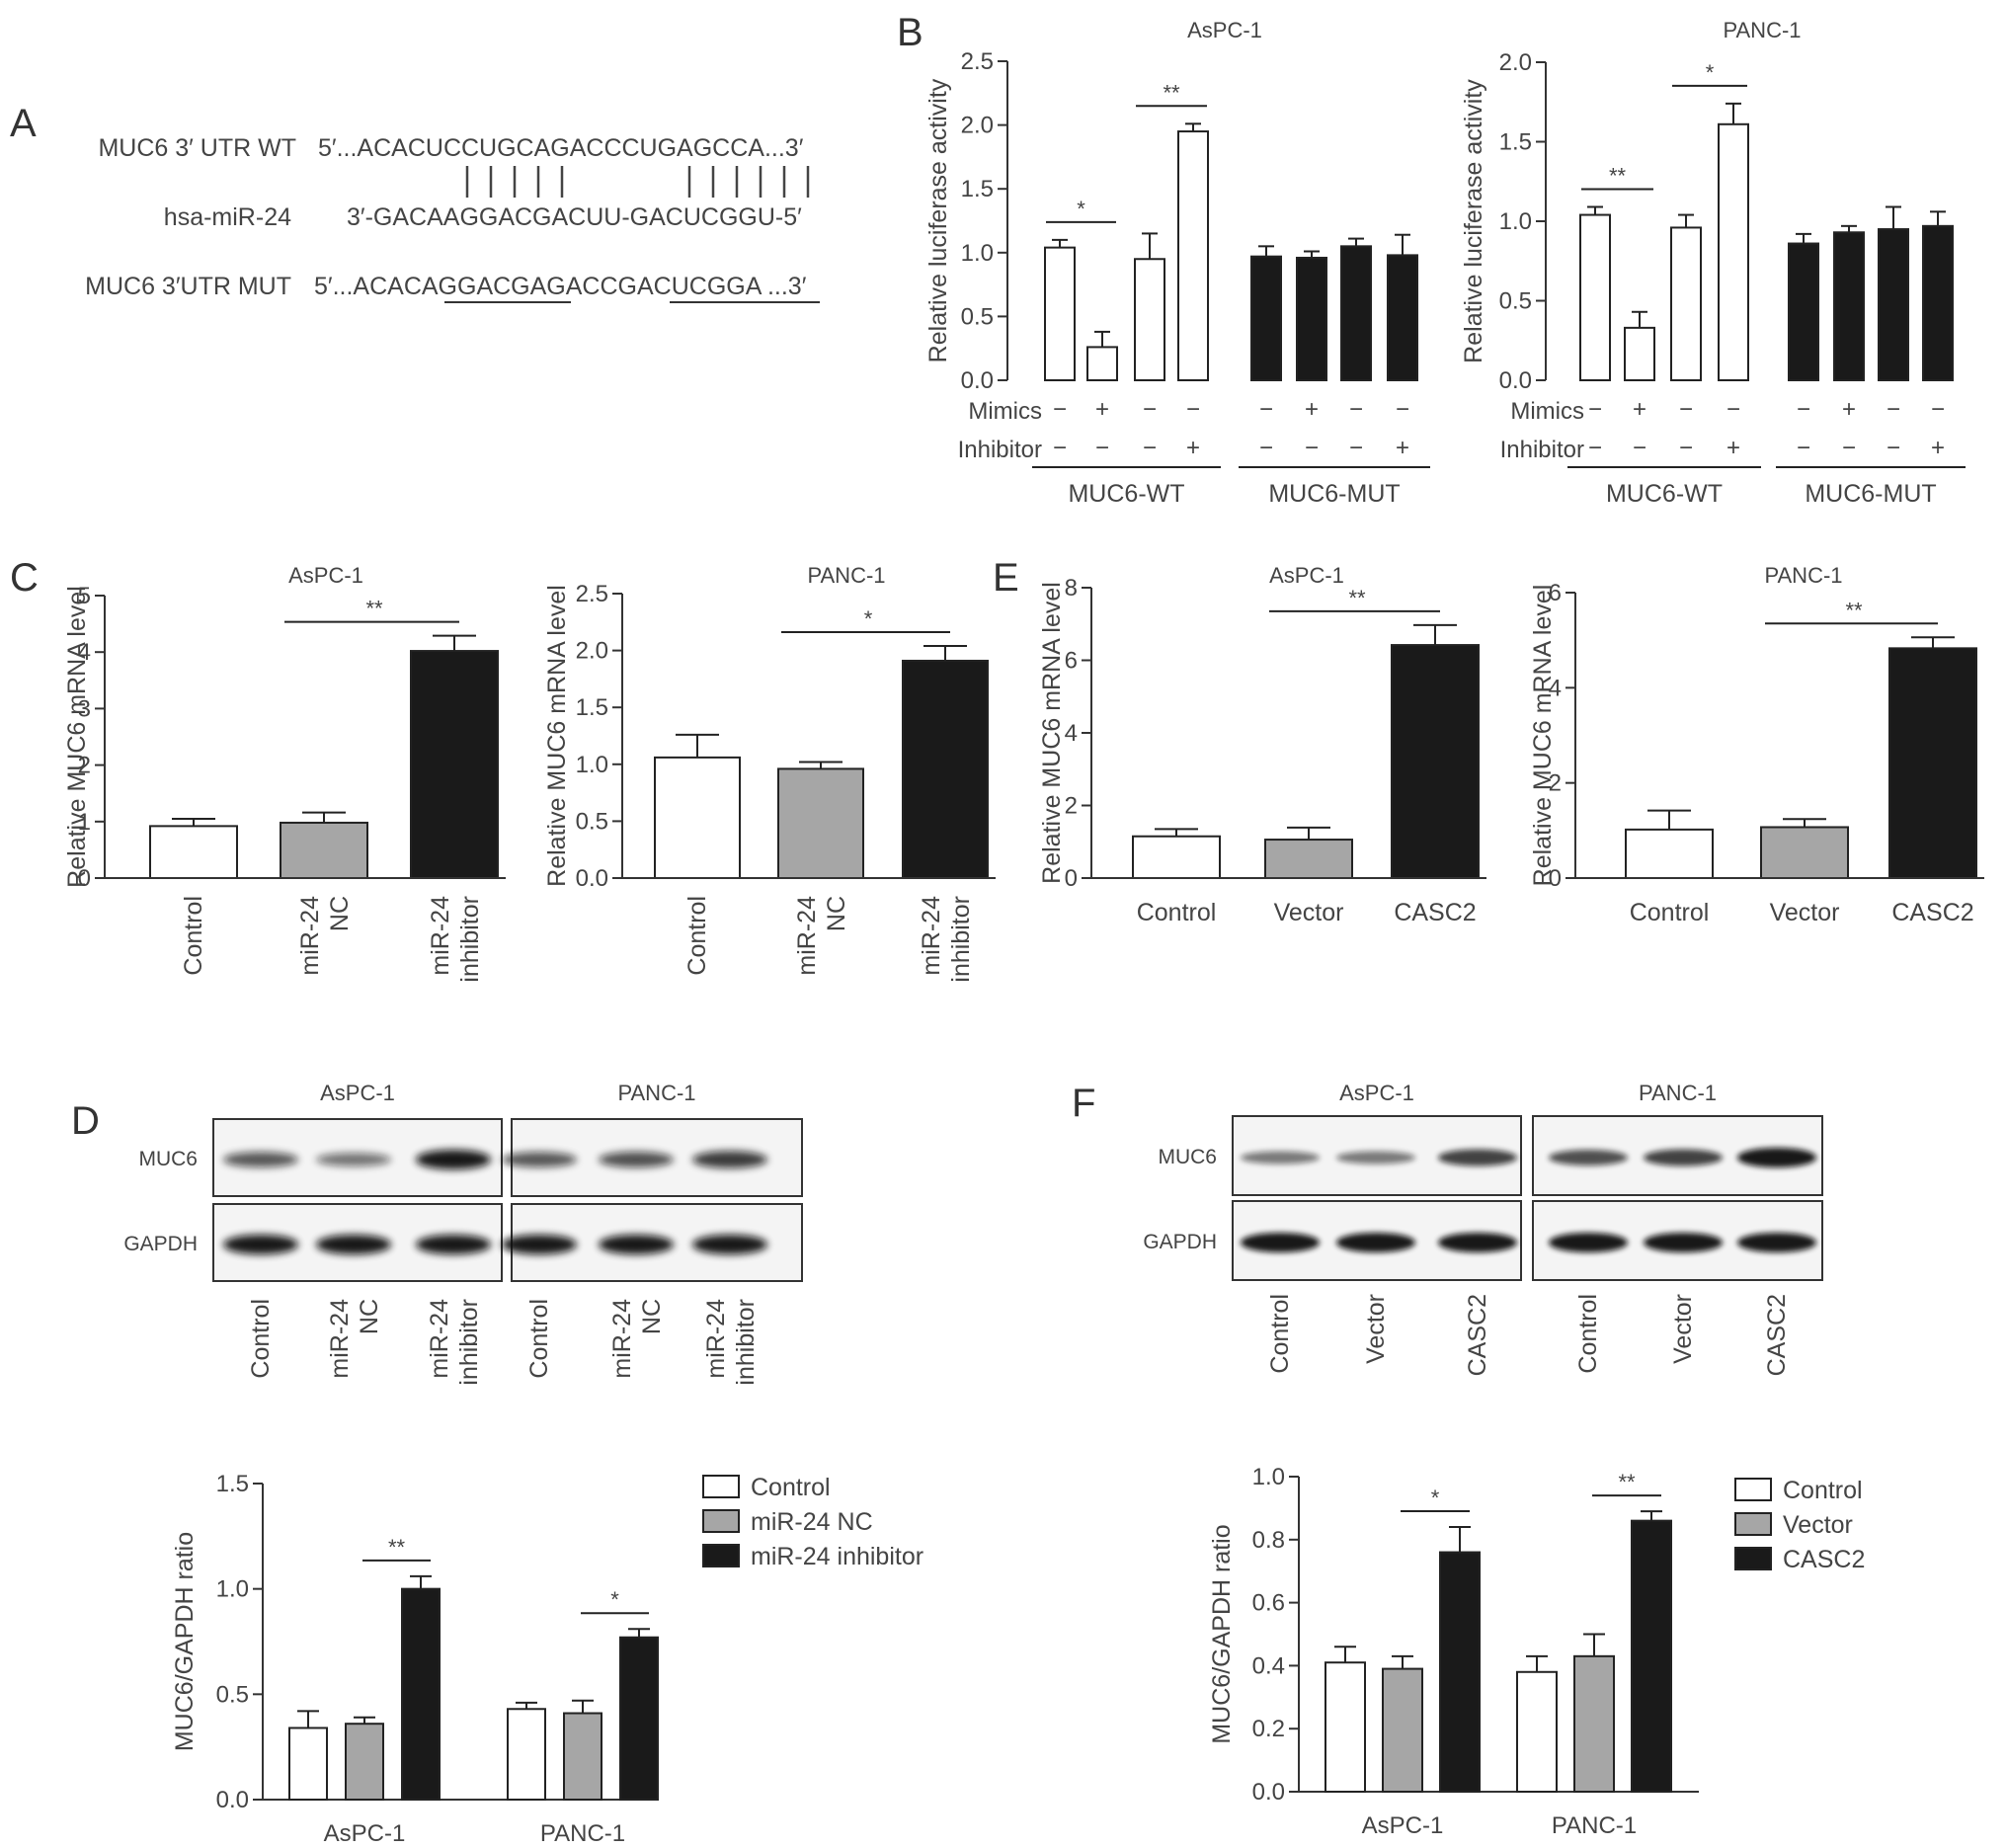 This screenshot has height=1848, width=2007. What do you see at coordinates (1334, 494) in the screenshot?
I see `group-label: MUC6-MUT` at bounding box center [1334, 494].